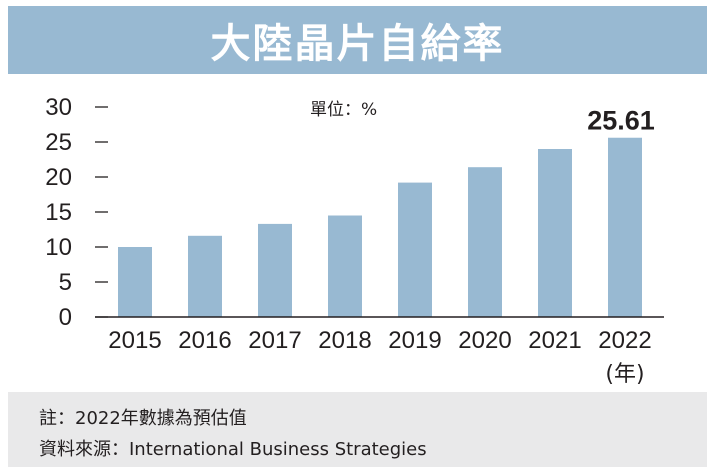 This screenshot has width=715, height=473. Describe the element at coordinates (343, 110) in the screenshot. I see `unit-label: 單位：%` at that location.